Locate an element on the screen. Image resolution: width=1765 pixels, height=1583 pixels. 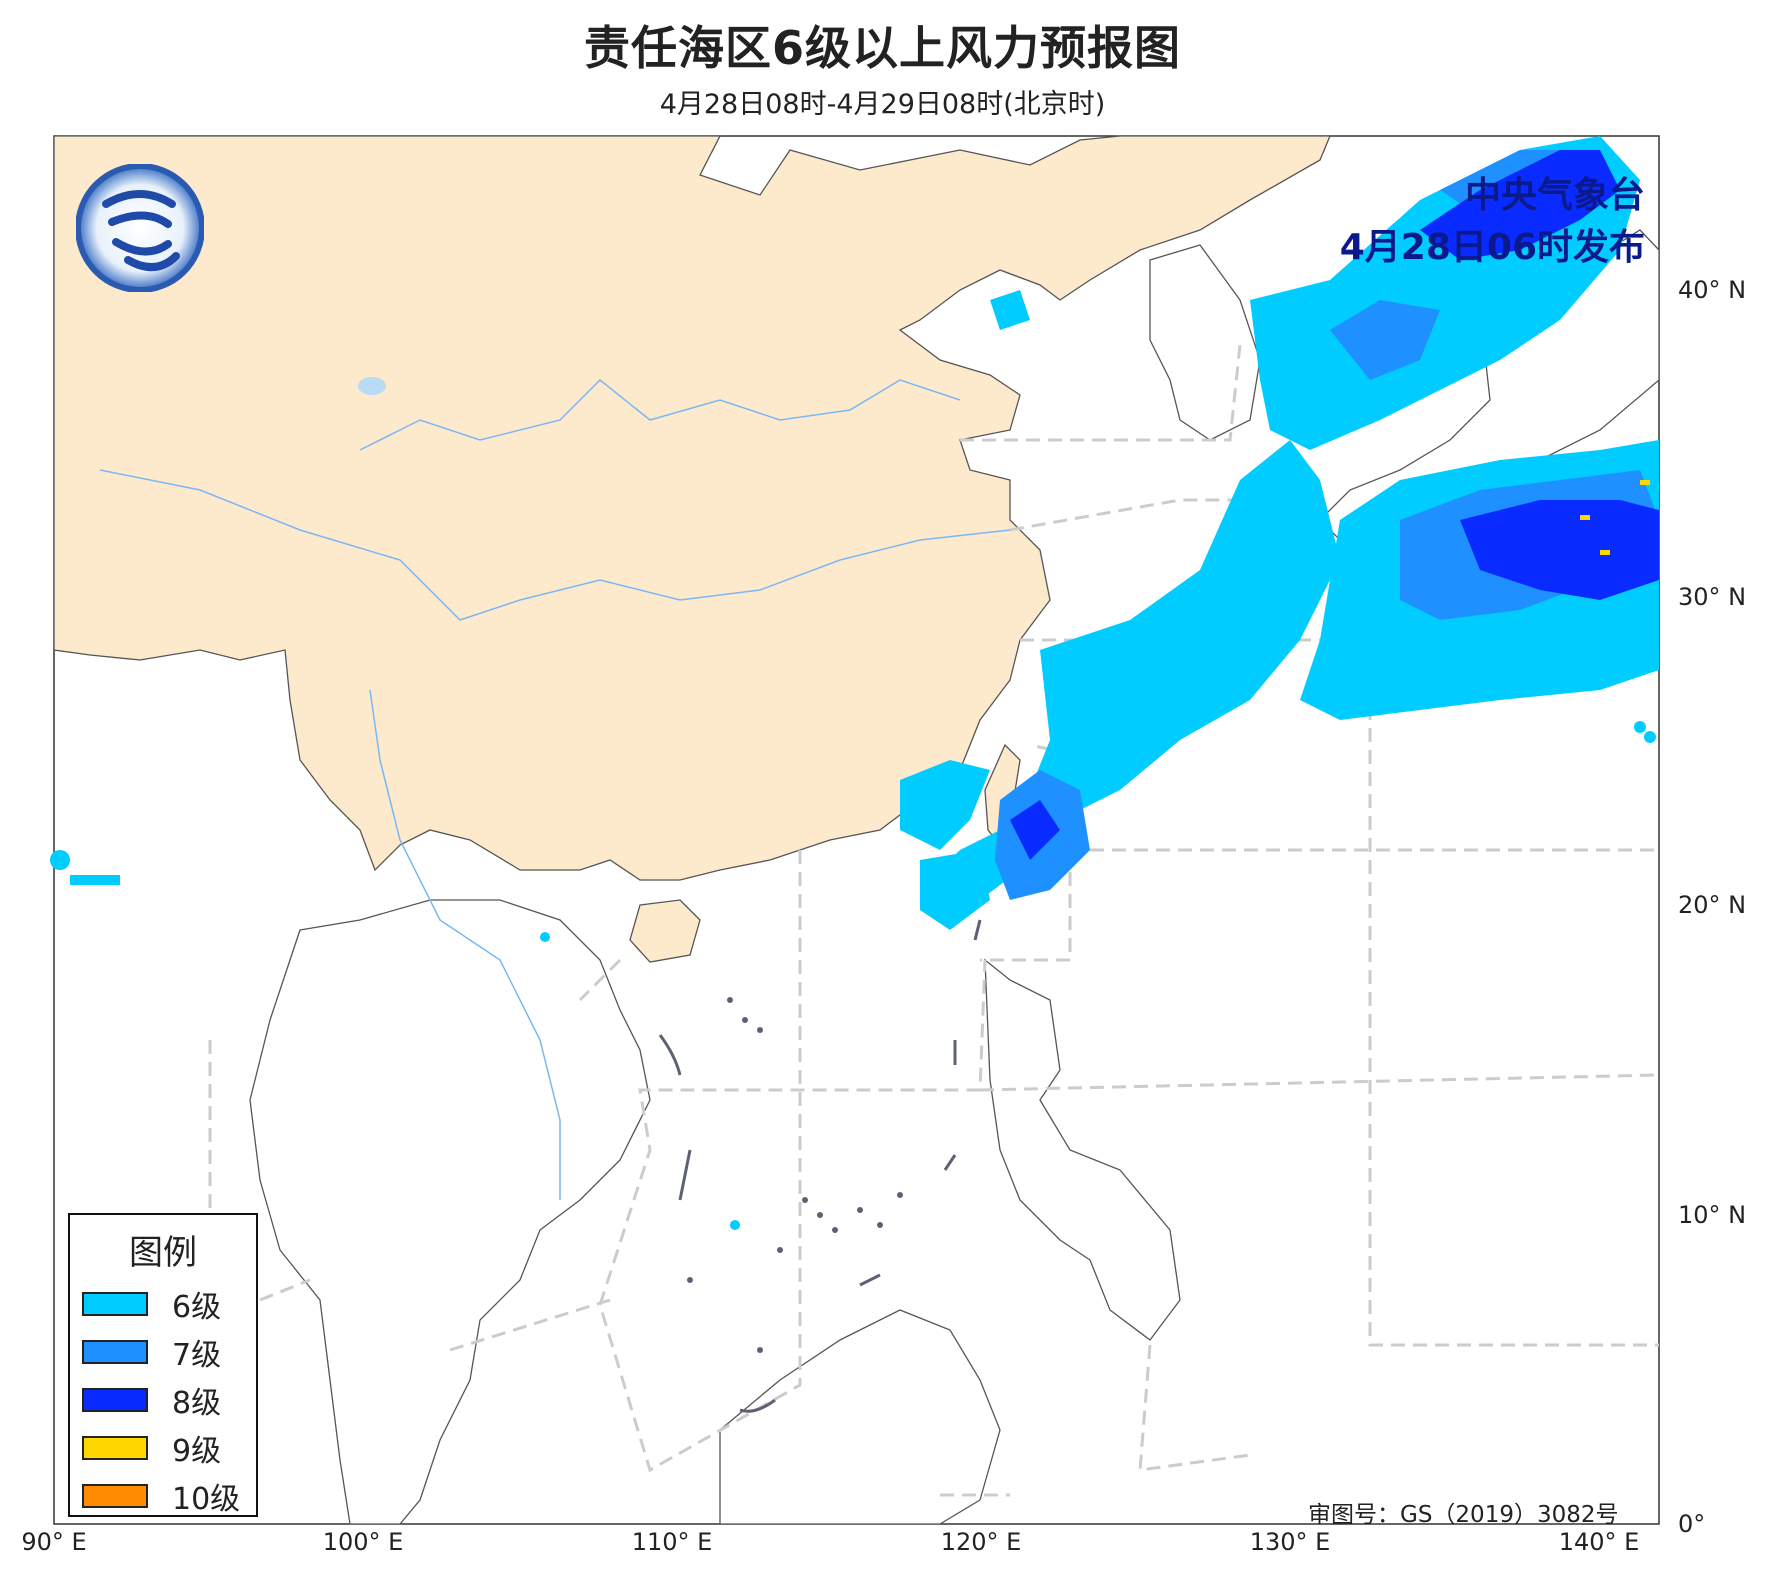
legend-label: 6级 is located at coordinates (197, 1307).